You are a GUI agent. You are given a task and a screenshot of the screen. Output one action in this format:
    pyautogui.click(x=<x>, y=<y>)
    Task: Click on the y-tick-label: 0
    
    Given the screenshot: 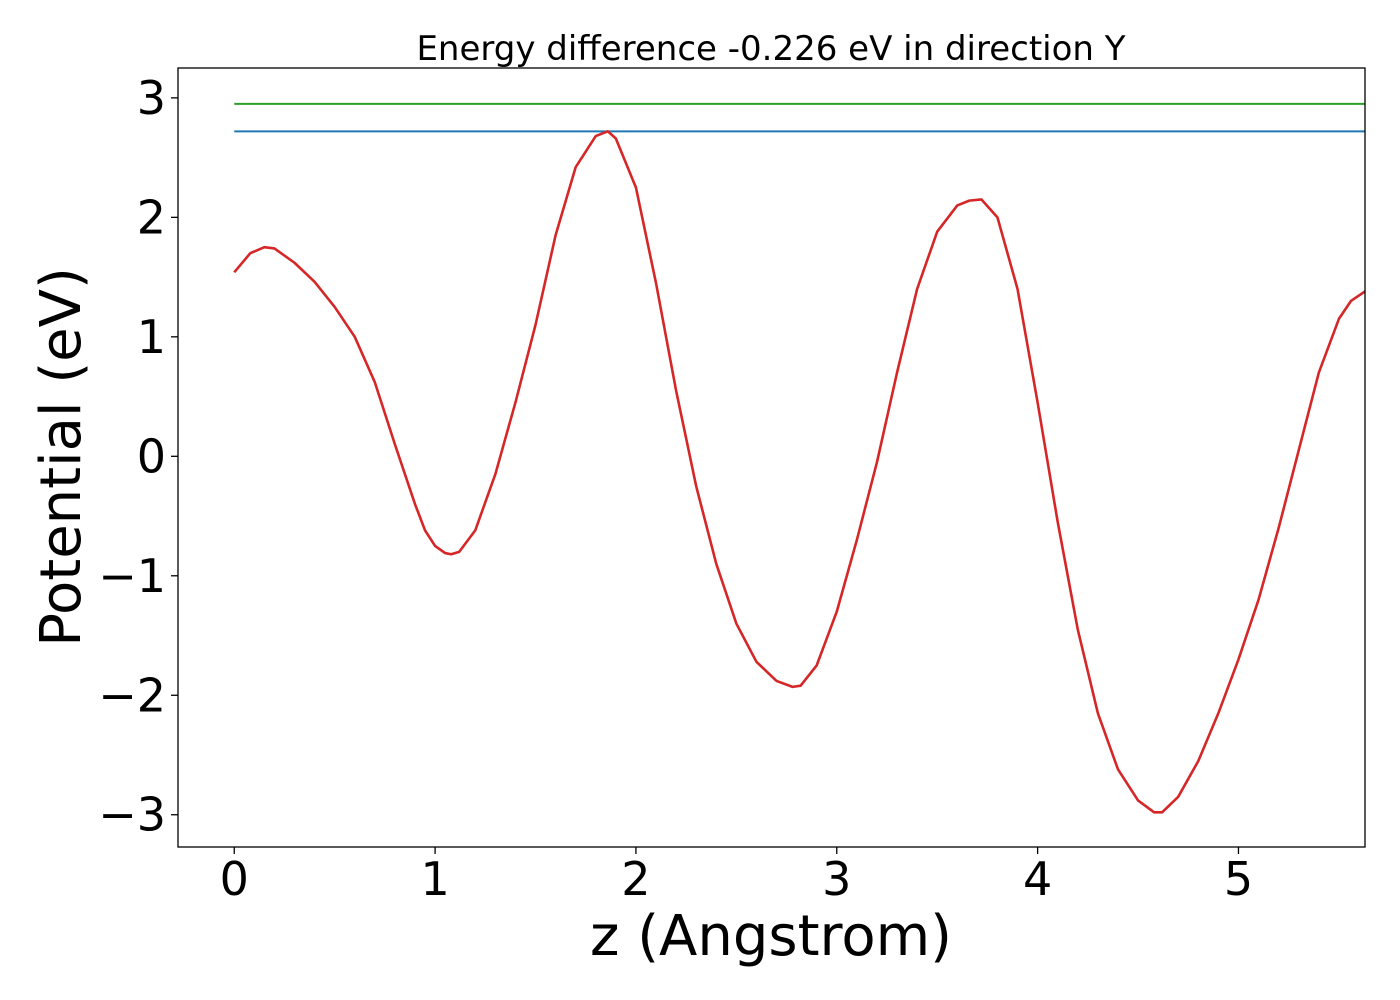 What is the action you would take?
    pyautogui.click(x=151, y=456)
    